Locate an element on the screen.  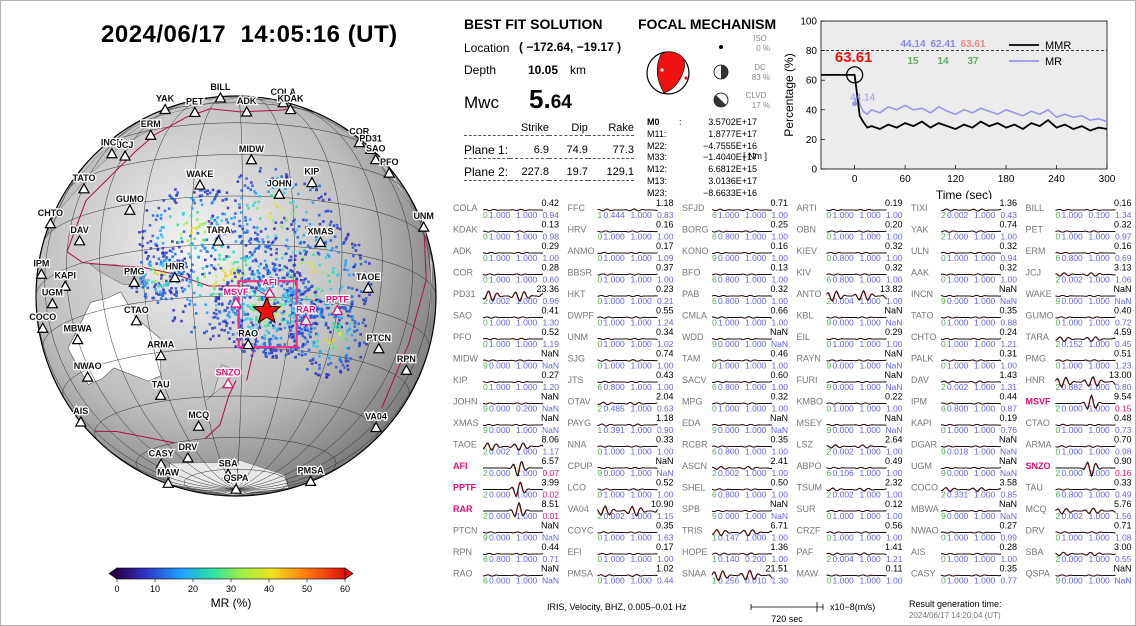
station-amplitude: 0.70 is located at coordinates (1123, 440).